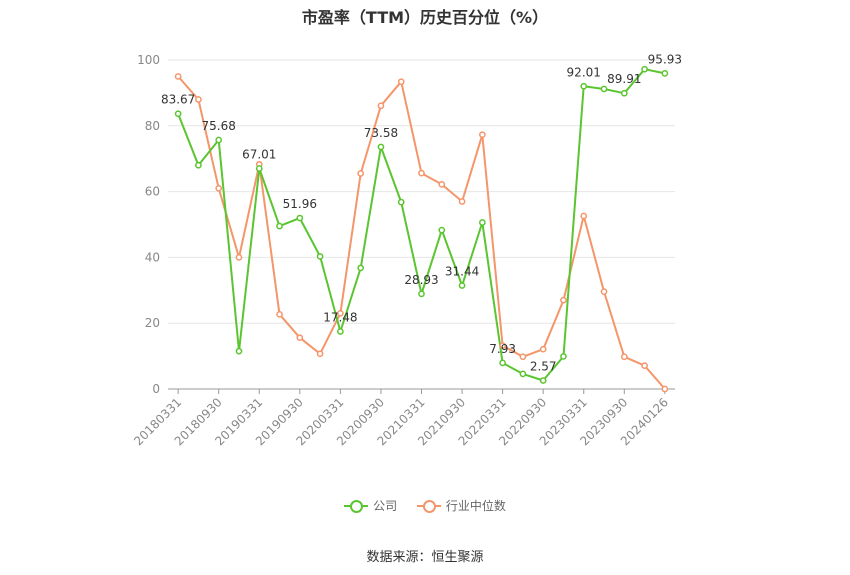  Describe the element at coordinates (300, 204) in the screenshot. I see `data-label: 51.96` at that location.